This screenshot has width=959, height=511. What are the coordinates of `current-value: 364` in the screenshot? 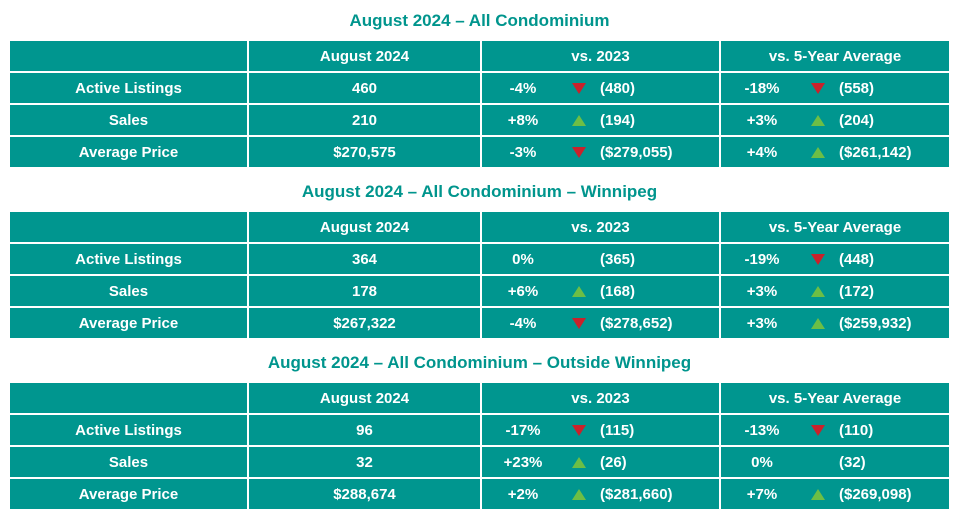 It's located at (364, 259).